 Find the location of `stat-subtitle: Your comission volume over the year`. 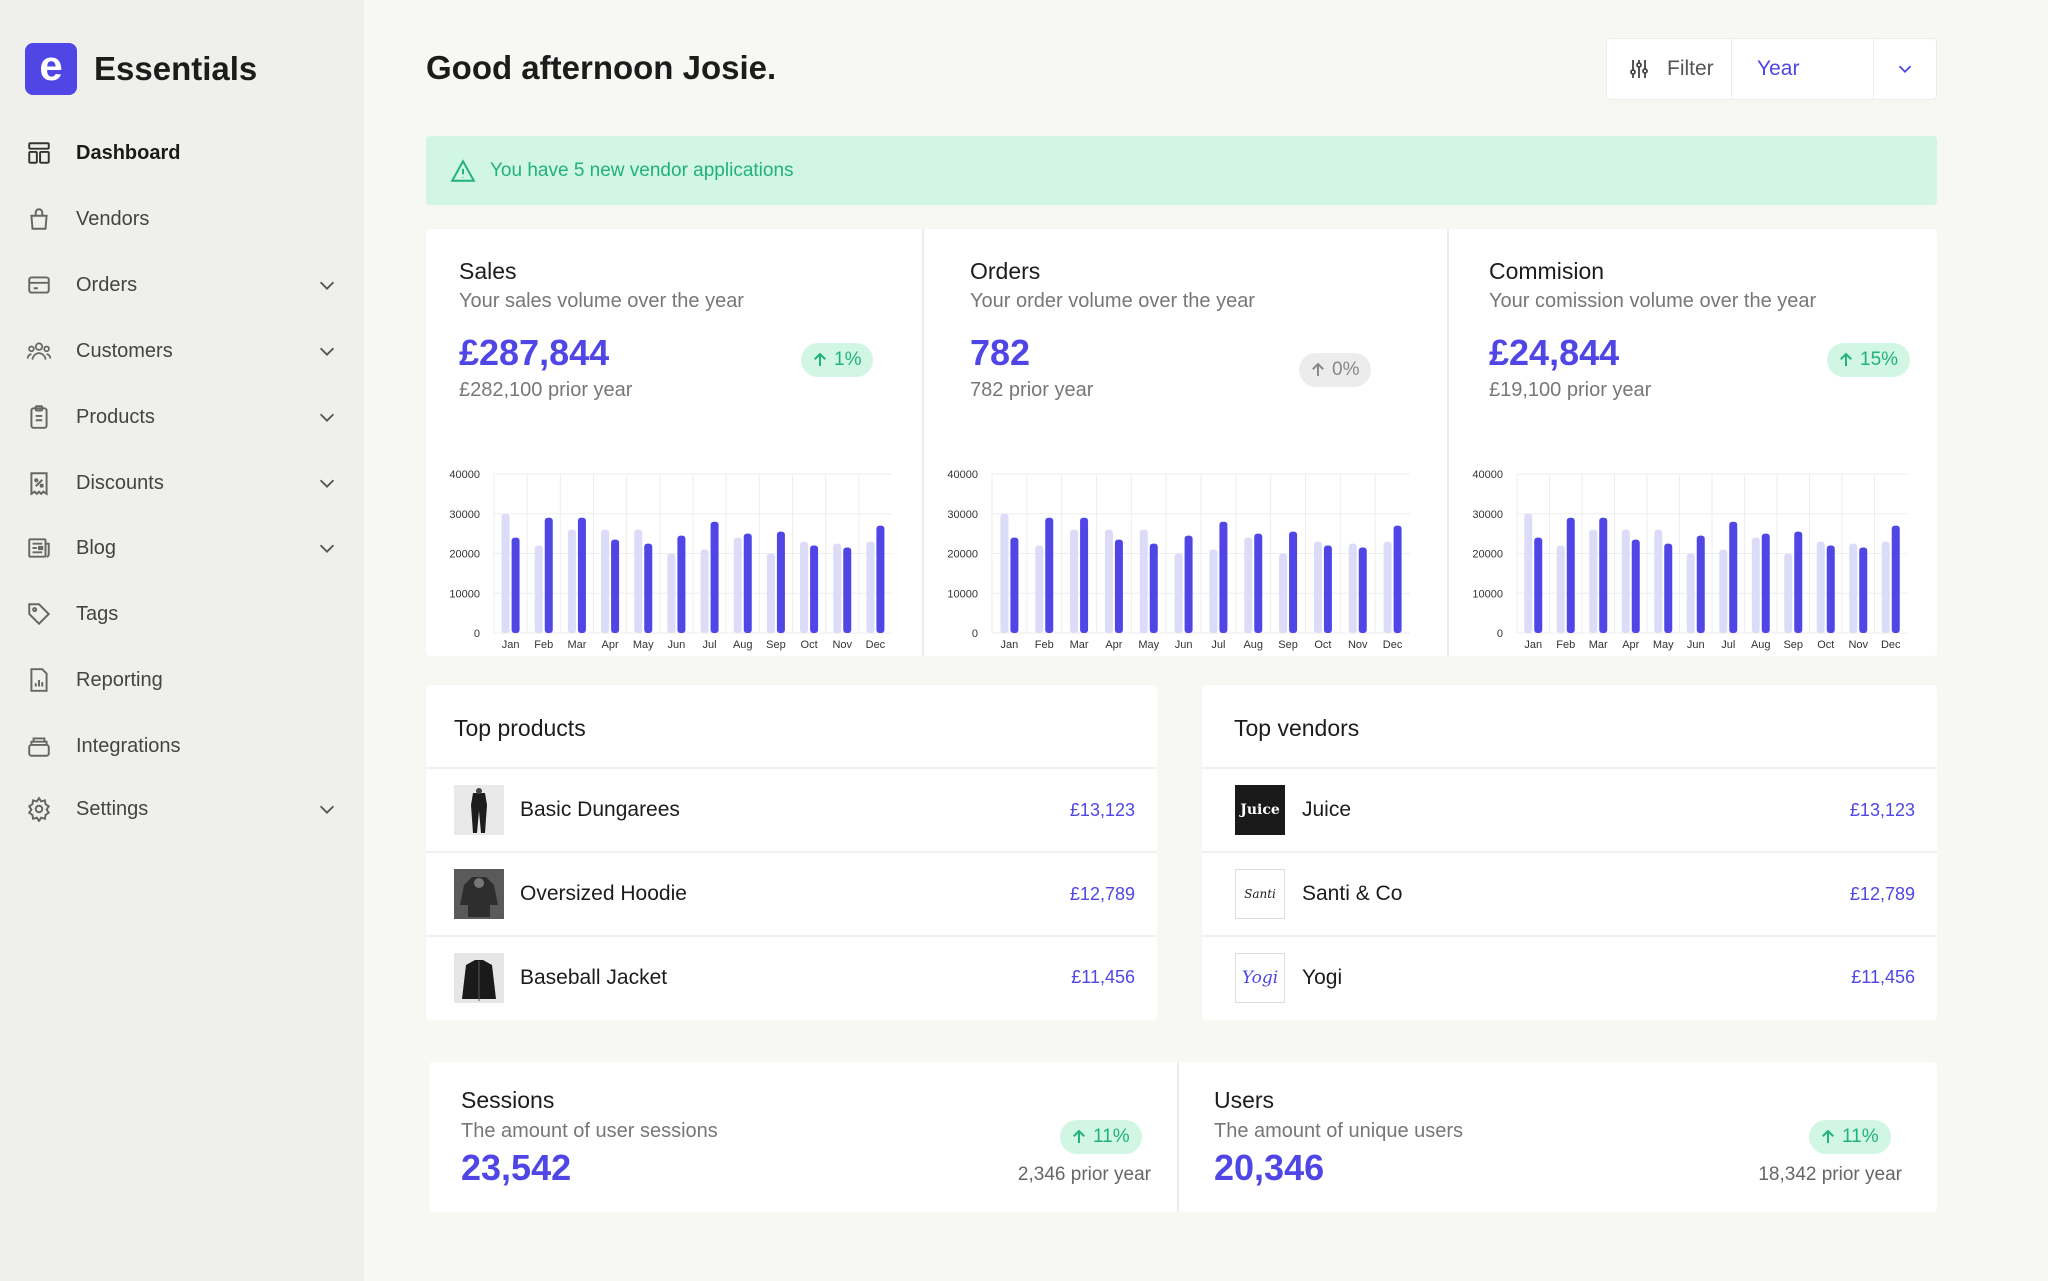

stat-subtitle: Your comission volume over the year is located at coordinates (1653, 301).